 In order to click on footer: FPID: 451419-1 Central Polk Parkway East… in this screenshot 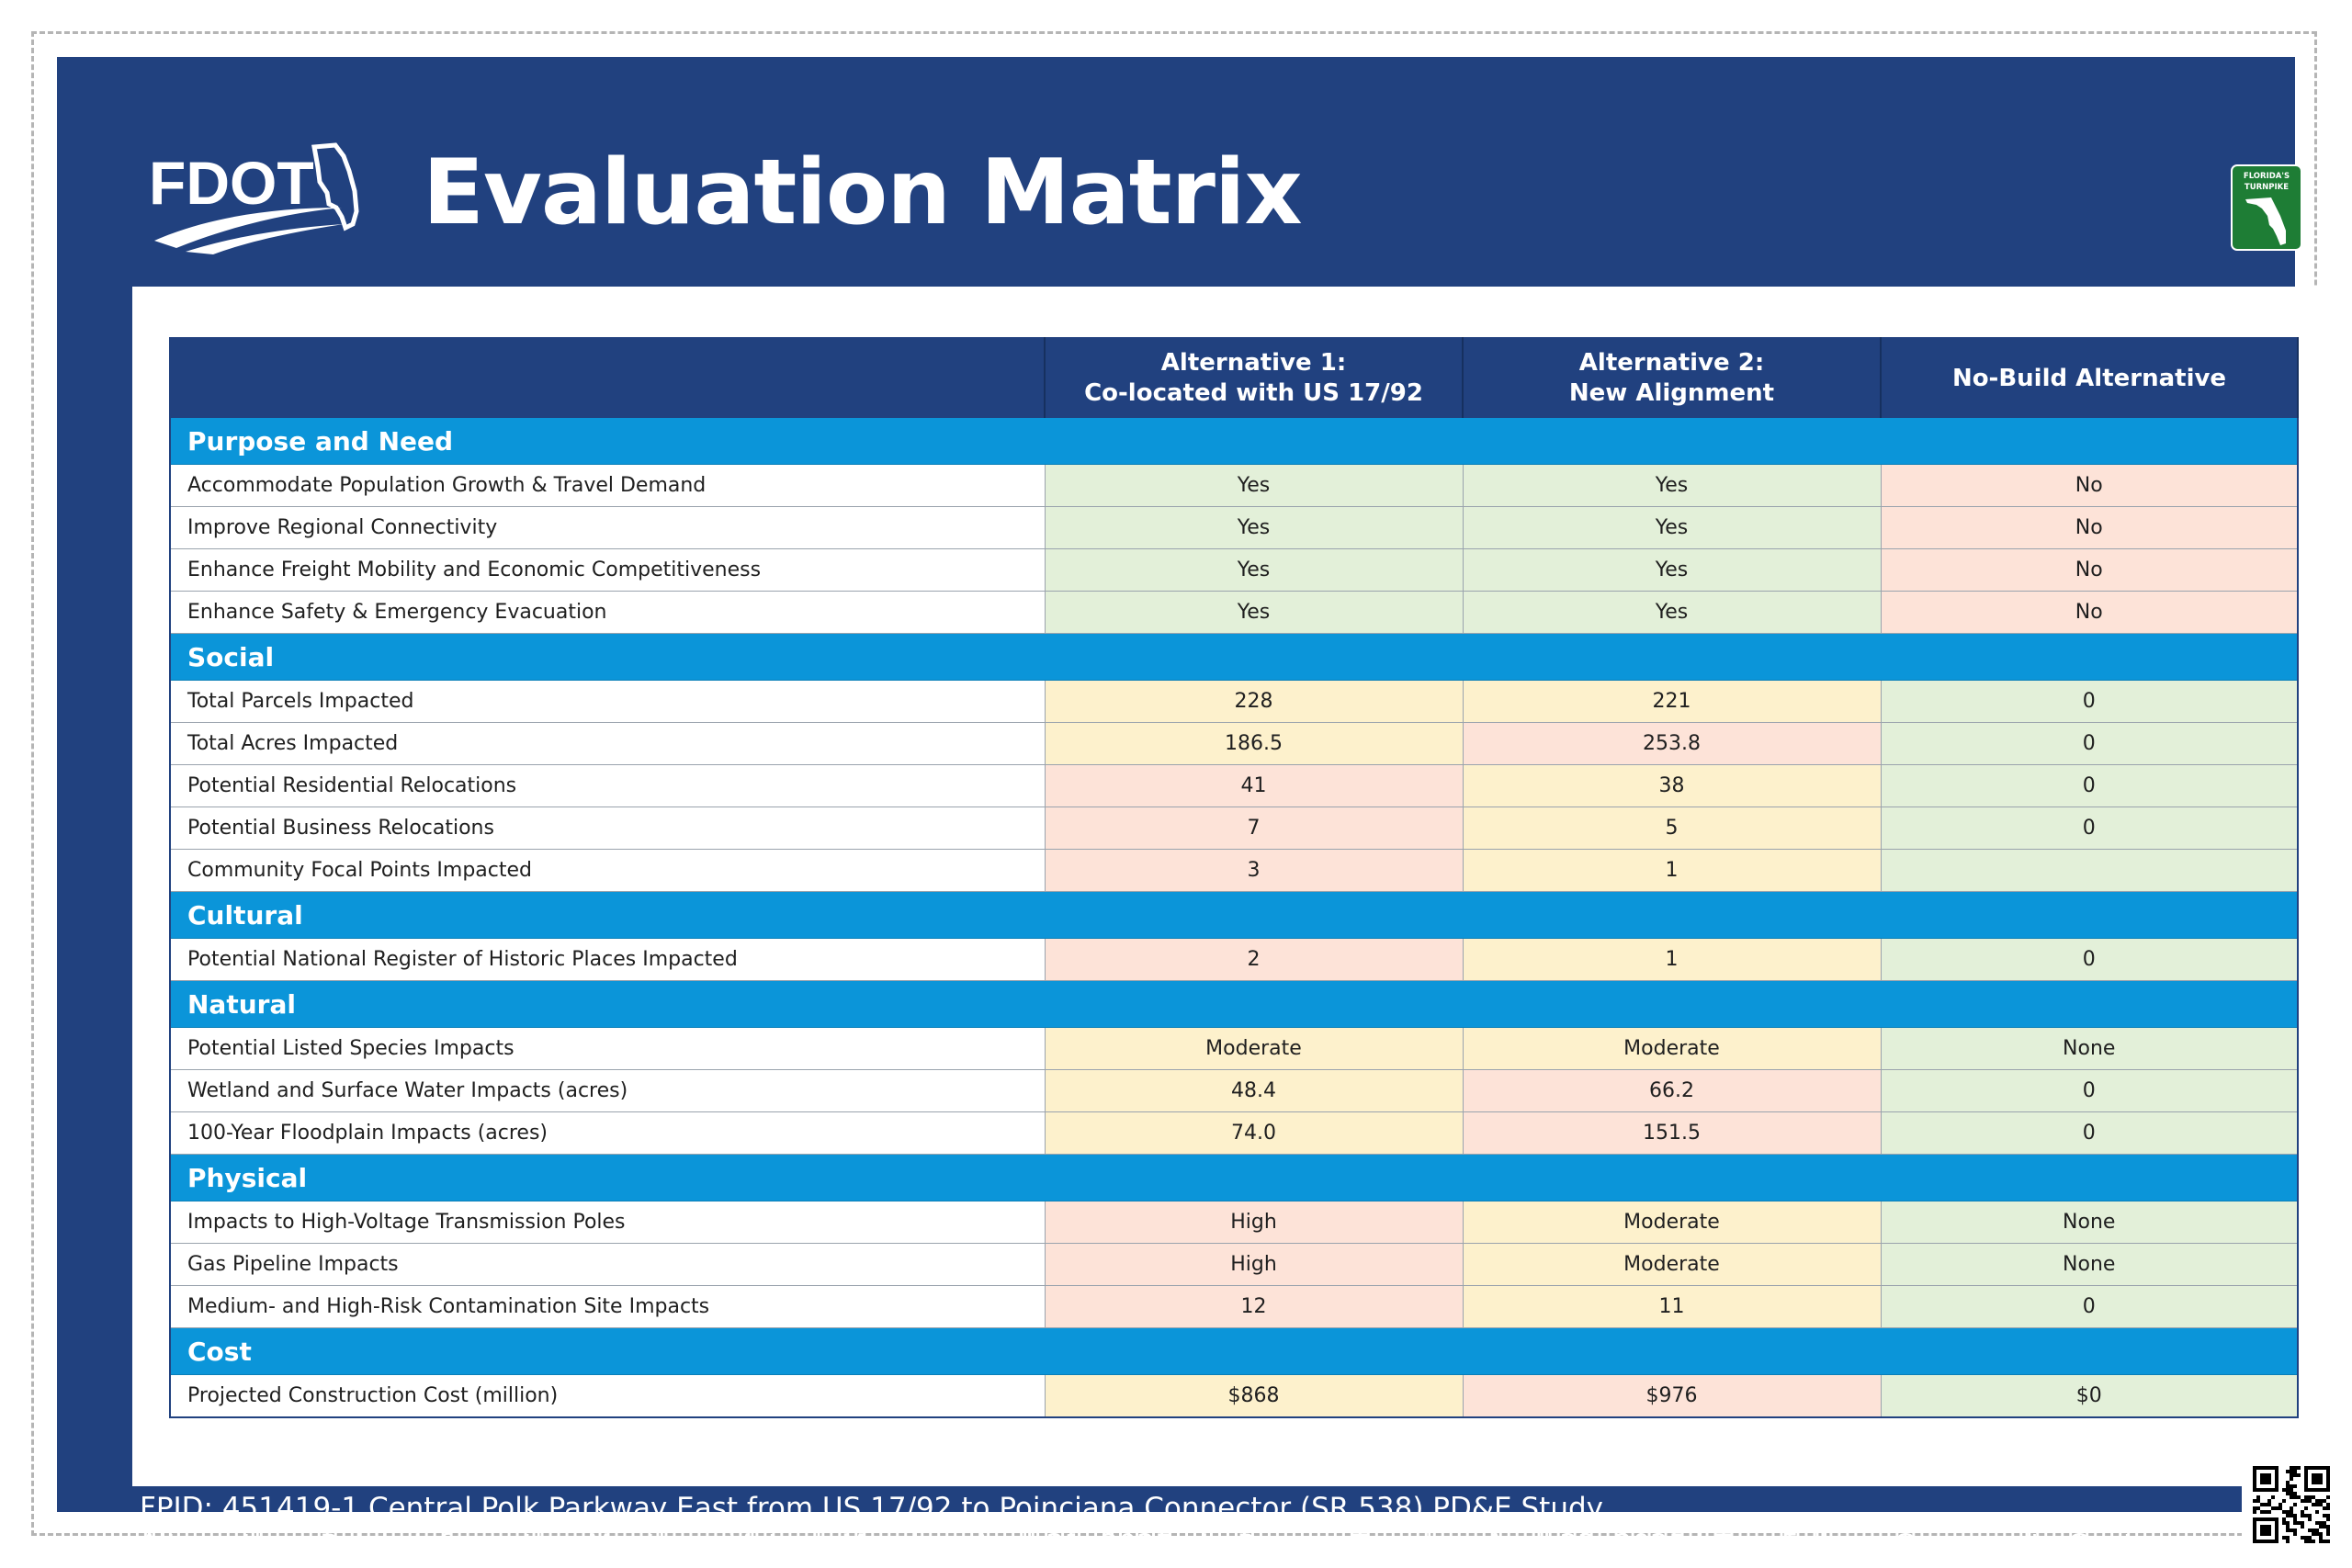, I will do `click(1152, 1526)`.